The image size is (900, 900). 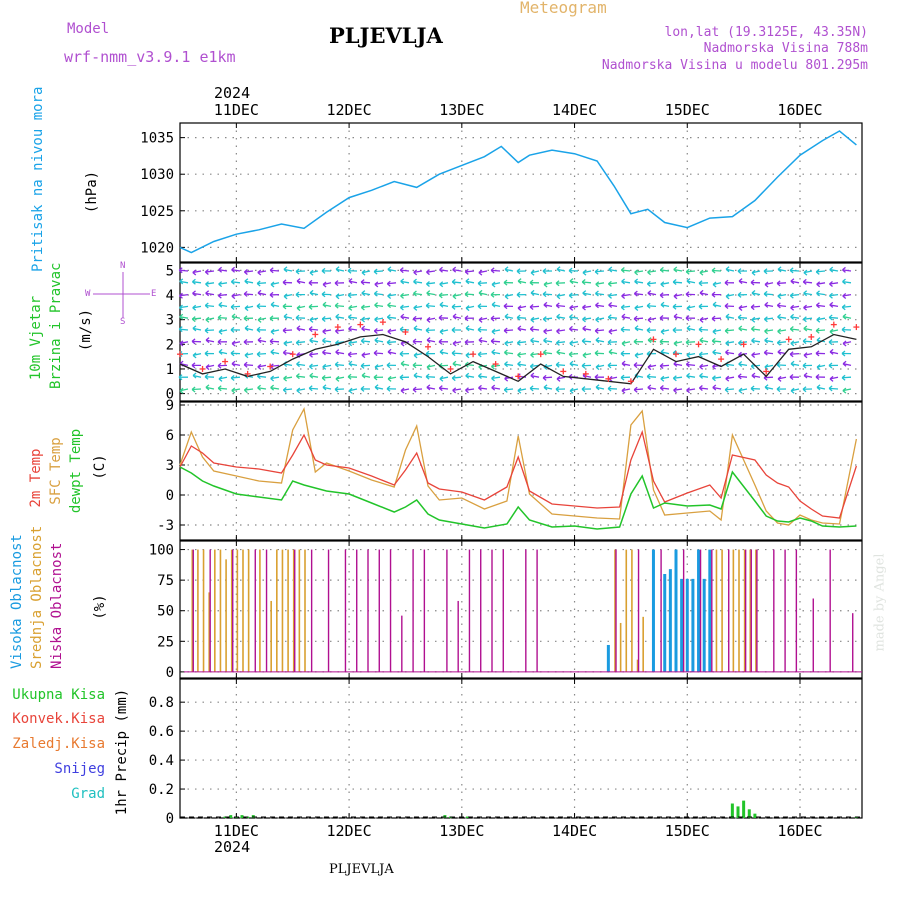 I want to click on x-day-label-bottom: 15DEC, so click(x=687, y=831).